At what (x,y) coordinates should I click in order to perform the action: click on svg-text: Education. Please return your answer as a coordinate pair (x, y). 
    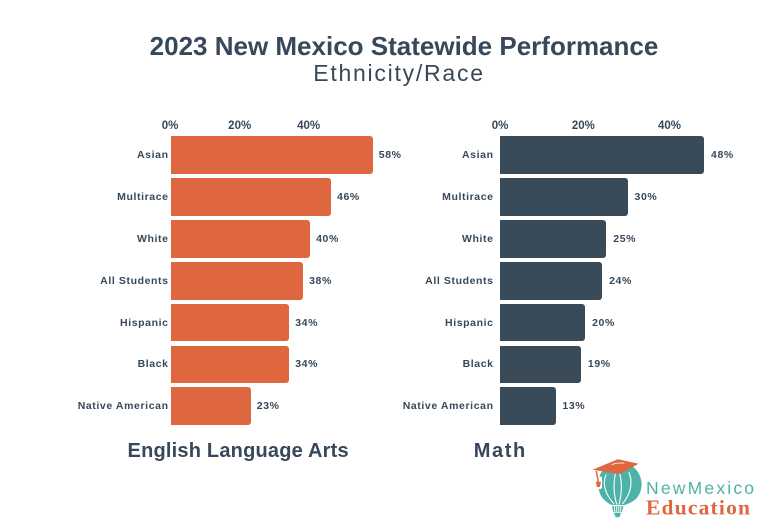
    Looking at the image, I should click on (698, 507).